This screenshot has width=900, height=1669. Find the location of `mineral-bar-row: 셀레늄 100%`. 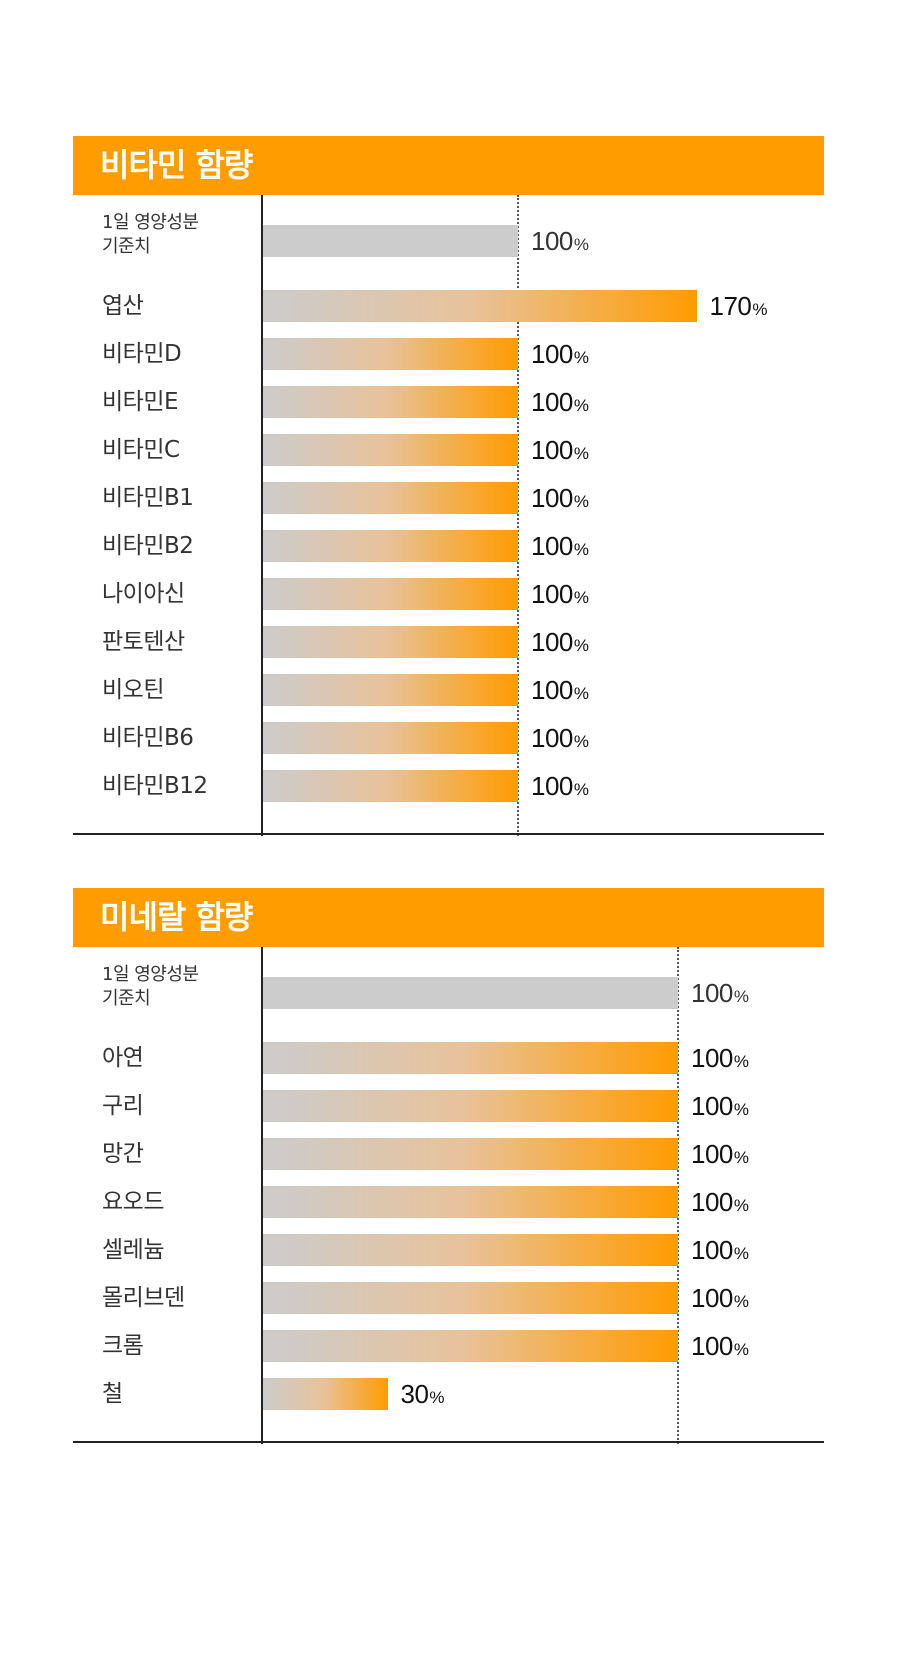

mineral-bar-row: 셀레늄 100% is located at coordinates (448, 1250).